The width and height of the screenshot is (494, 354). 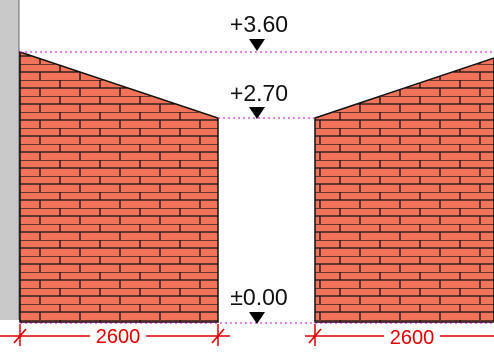 What do you see at coordinates (257, 45) in the screenshot?
I see `level-marker-top` at bounding box center [257, 45].